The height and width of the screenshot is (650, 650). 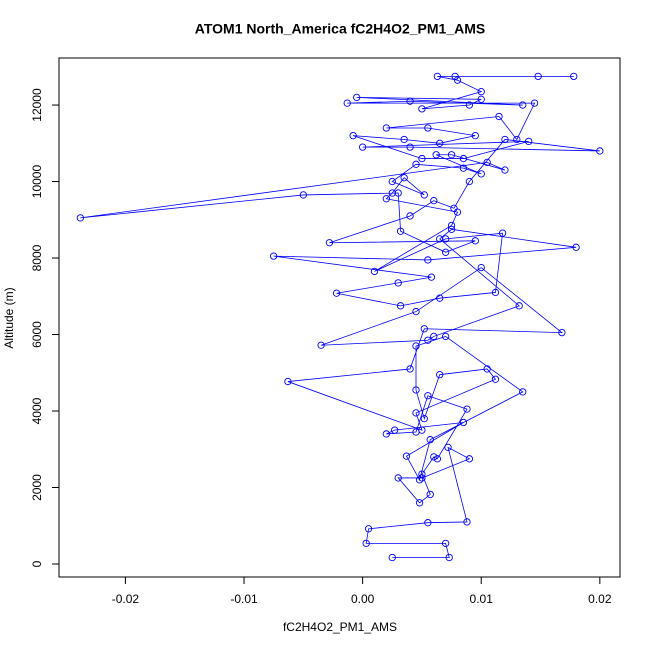 I want to click on y-tick-label: 4000, so click(x=37, y=410).